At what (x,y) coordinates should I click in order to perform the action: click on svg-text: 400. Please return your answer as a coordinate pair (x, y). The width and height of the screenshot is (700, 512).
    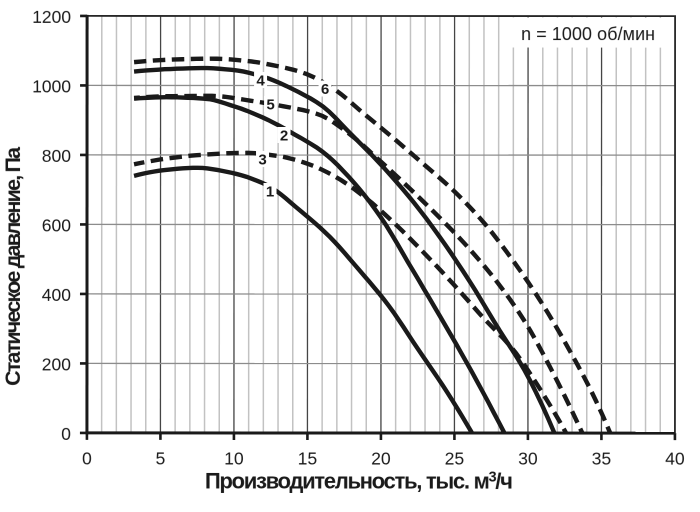
    Looking at the image, I should click on (56, 295).